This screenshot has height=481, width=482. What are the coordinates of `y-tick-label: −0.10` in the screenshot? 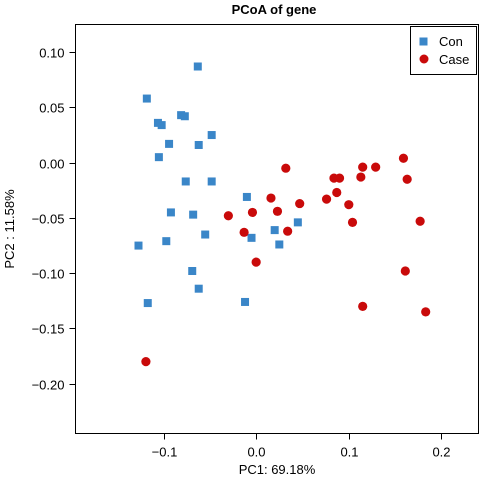 It's located at (48, 274).